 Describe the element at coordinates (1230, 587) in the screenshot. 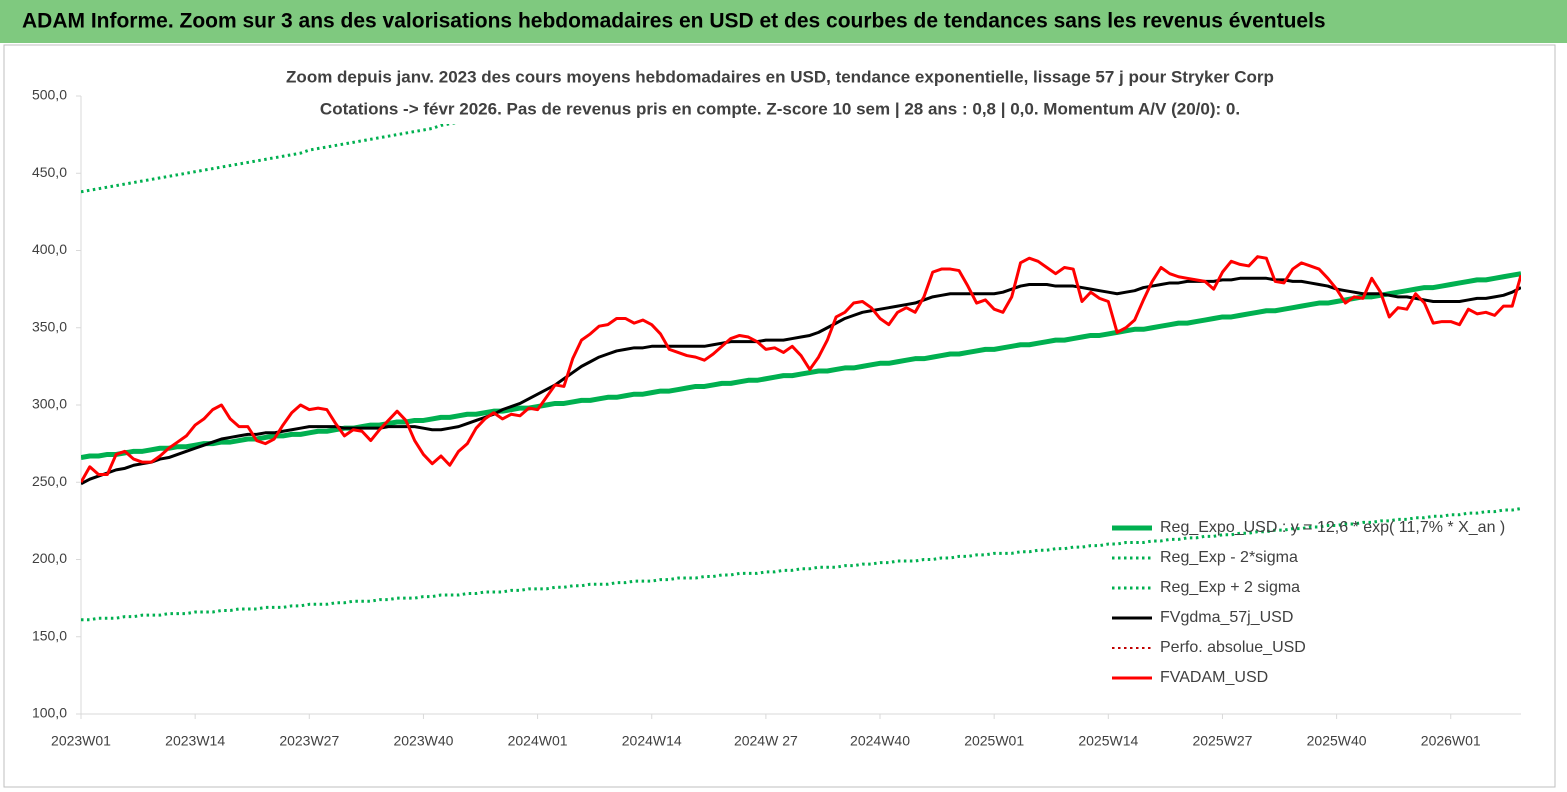

I see `legend-label: Reg_Exp + 2 sigma` at that location.